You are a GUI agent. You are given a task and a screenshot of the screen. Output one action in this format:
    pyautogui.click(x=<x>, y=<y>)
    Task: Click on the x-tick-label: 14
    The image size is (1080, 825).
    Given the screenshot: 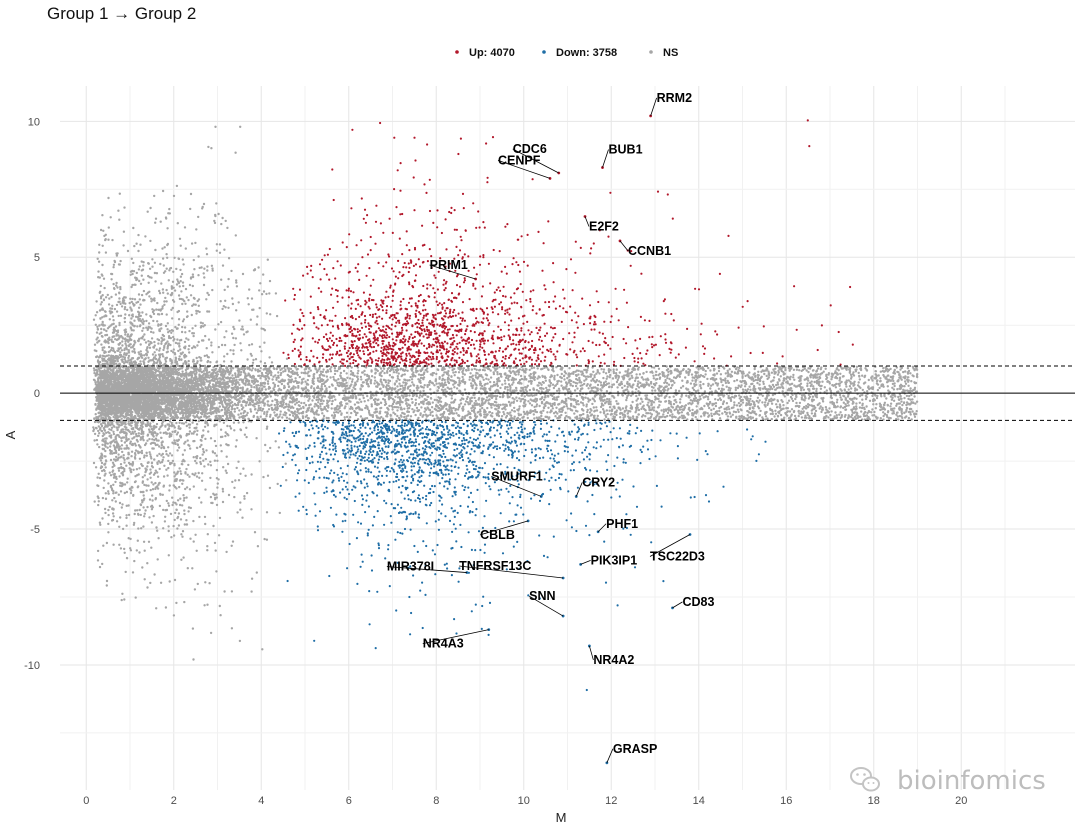 What is the action you would take?
    pyautogui.click(x=699, y=801)
    